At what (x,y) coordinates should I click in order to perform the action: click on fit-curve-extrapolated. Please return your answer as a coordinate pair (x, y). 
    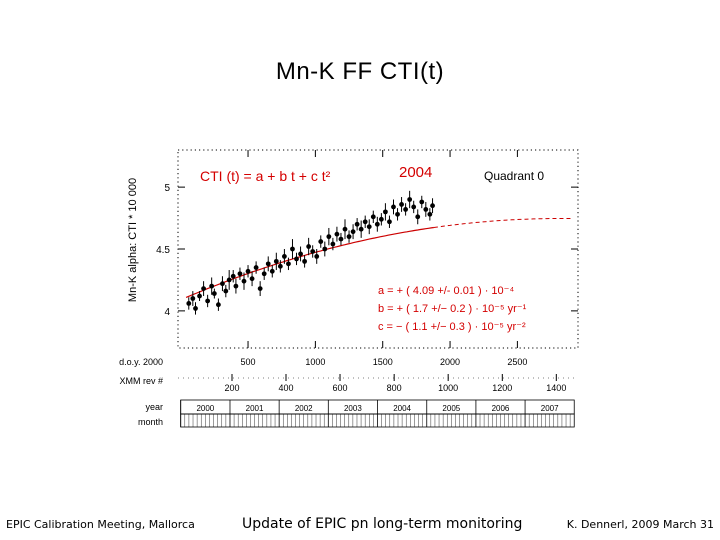
    Looking at the image, I should click on (502, 223).